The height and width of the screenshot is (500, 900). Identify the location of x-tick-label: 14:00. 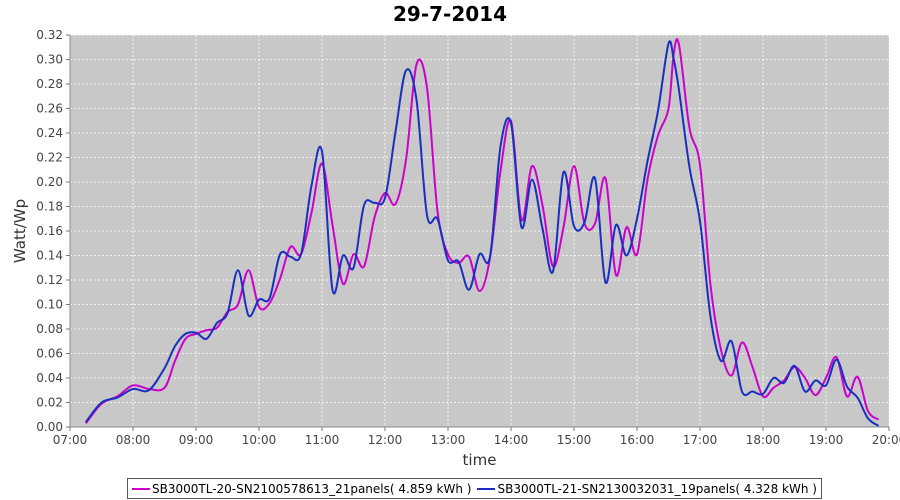
(511, 440).